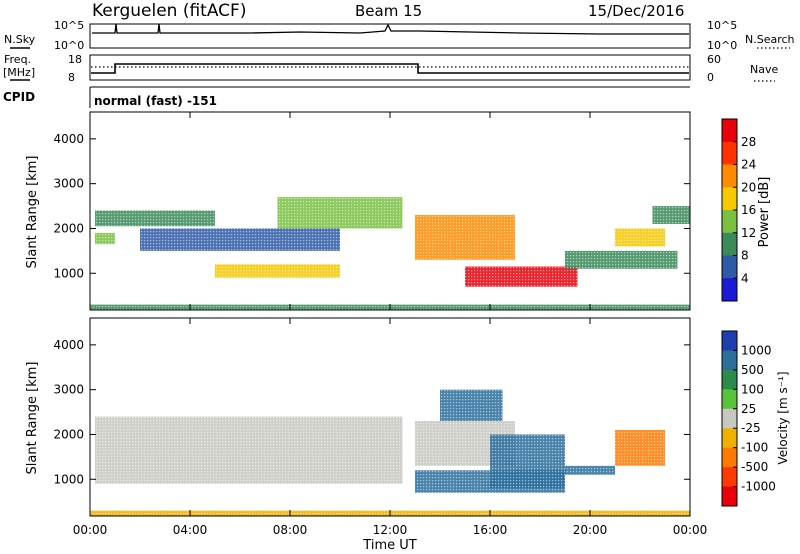 Image resolution: width=800 pixels, height=554 pixels. I want to click on nave-tick-top: 60, so click(714, 59).